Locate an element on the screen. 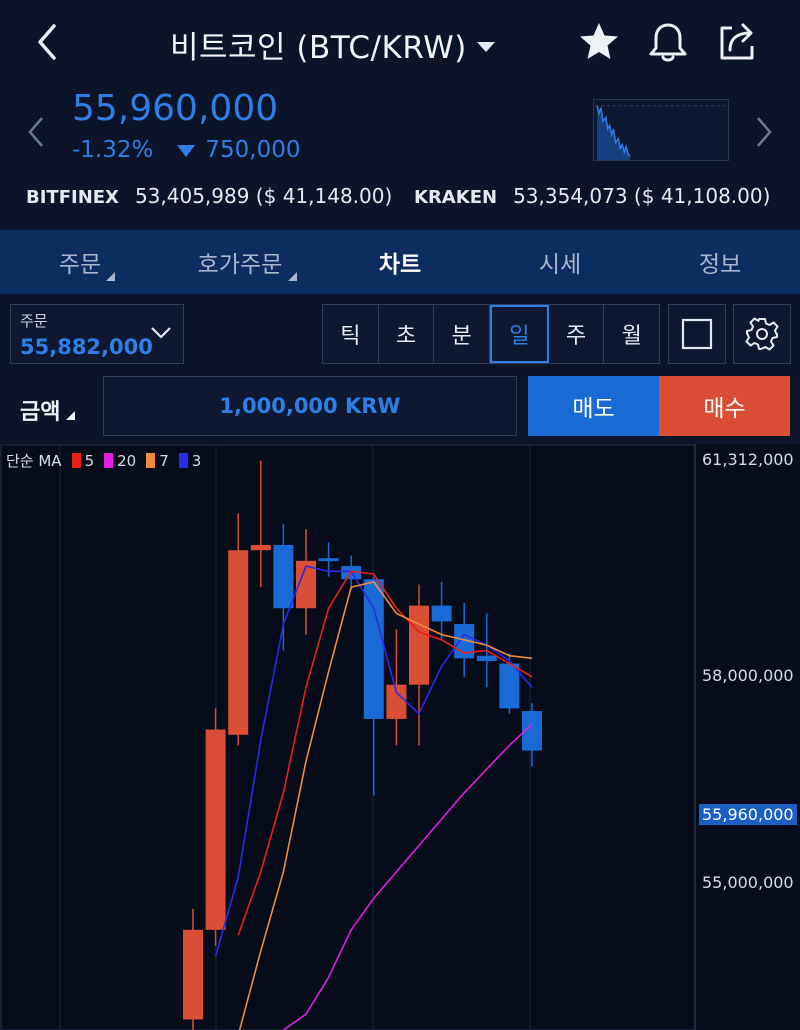 The image size is (800, 1030). tab-orderbook-order: 호가주문 is located at coordinates (240, 262).